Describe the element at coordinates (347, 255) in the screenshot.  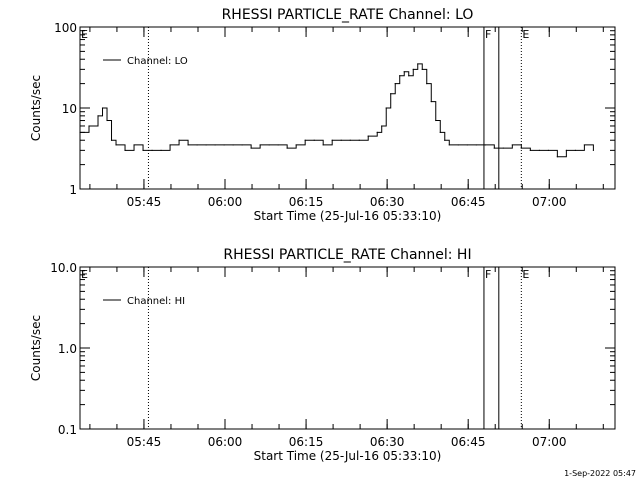
I see `chart-title: RHESSI PARTICLE_RATE Channel: HI` at that location.